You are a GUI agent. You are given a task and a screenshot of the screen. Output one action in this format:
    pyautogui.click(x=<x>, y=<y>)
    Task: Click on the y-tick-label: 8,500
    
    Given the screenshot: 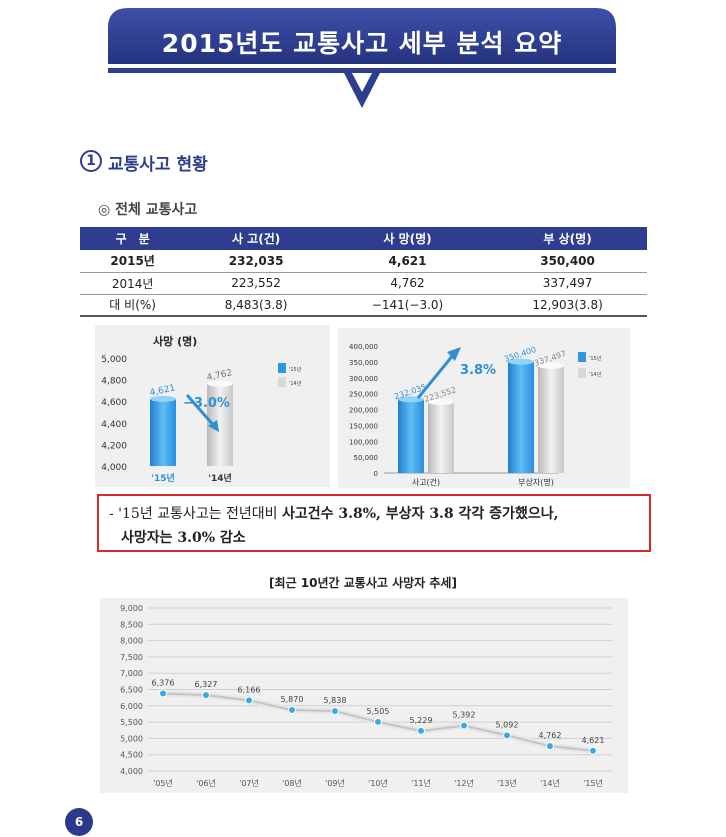 What is the action you would take?
    pyautogui.click(x=131, y=624)
    